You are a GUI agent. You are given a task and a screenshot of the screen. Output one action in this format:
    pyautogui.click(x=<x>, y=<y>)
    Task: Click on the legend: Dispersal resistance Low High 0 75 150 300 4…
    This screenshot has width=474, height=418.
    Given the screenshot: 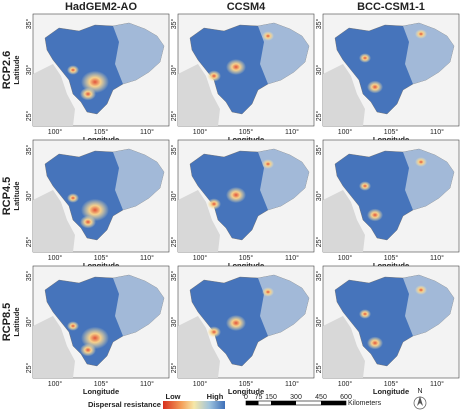 What is the action you would take?
    pyautogui.click(x=257, y=399)
    